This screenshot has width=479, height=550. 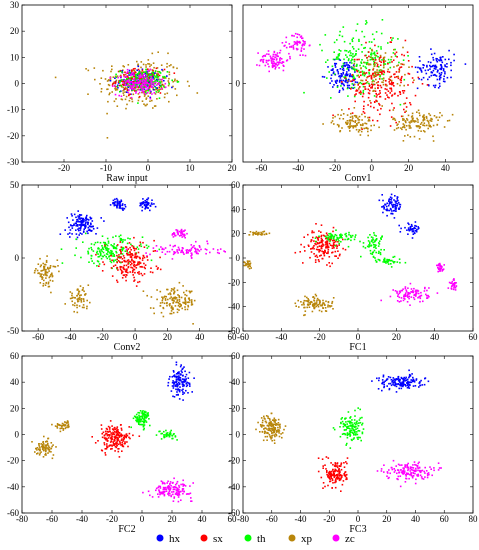 I want to click on y-tick-label: -20, so click(x=13, y=136).